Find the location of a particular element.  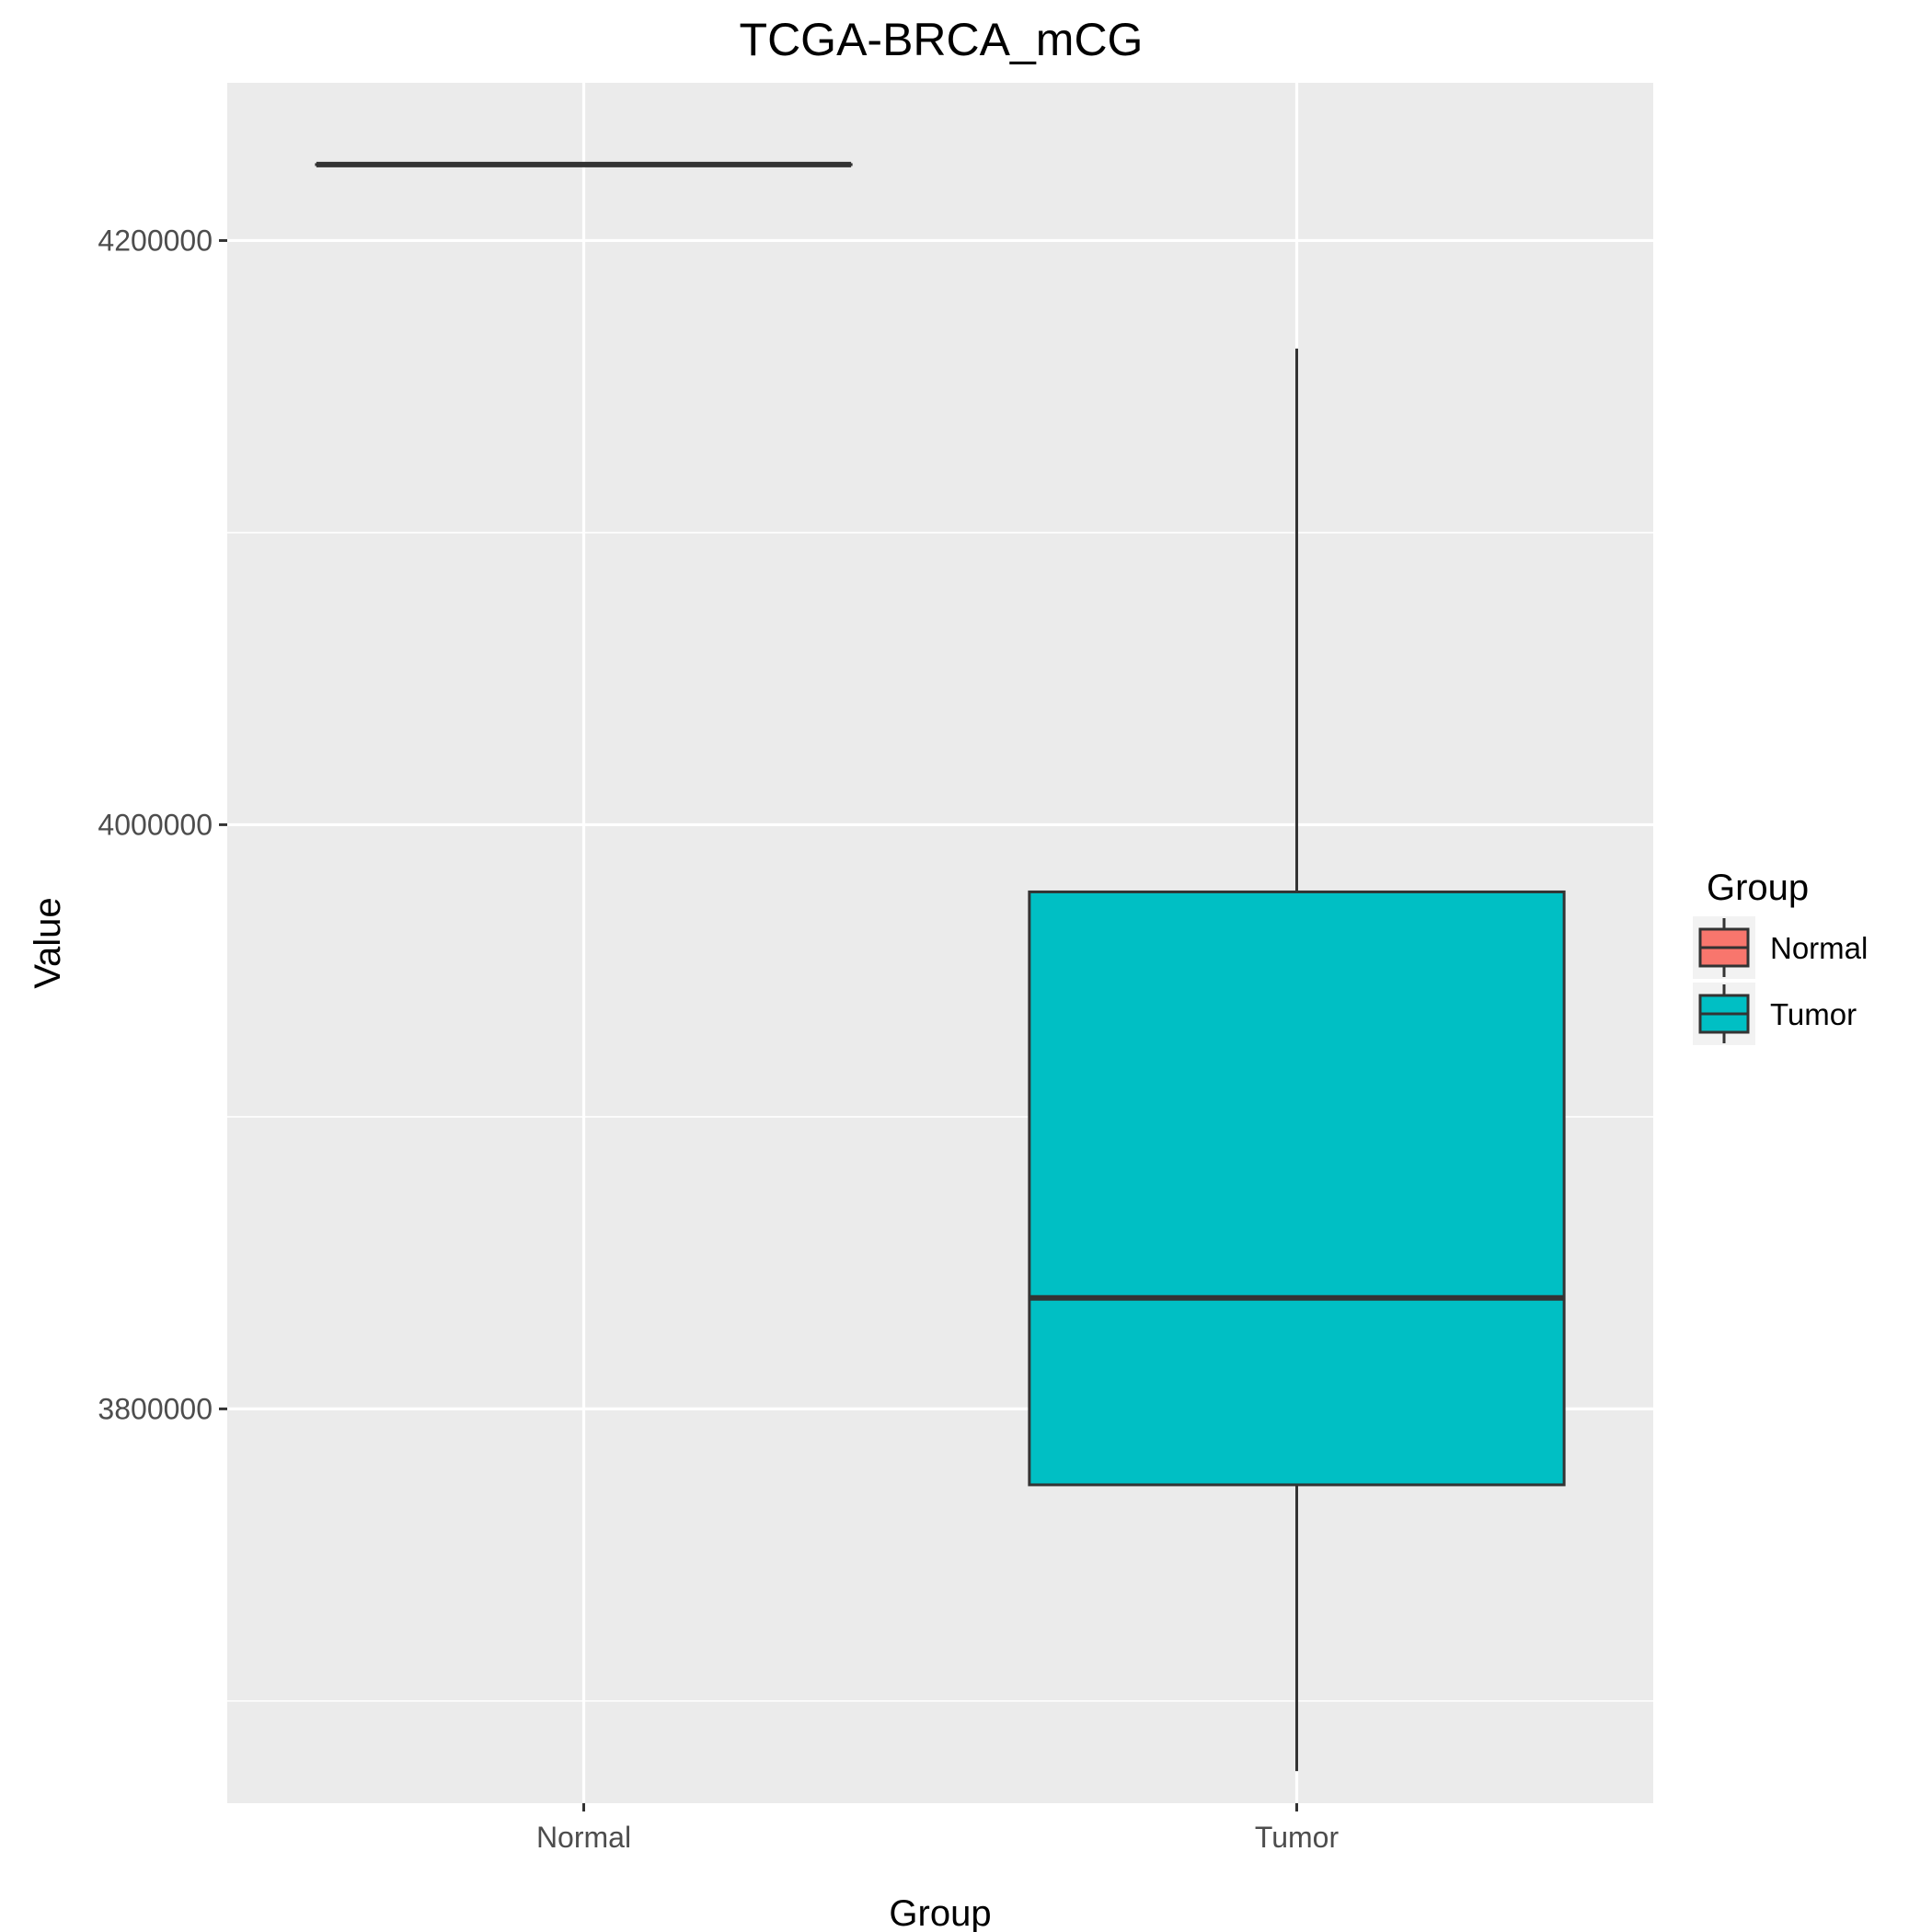

legend: Group Normal Tumor is located at coordinates (1780, 956).